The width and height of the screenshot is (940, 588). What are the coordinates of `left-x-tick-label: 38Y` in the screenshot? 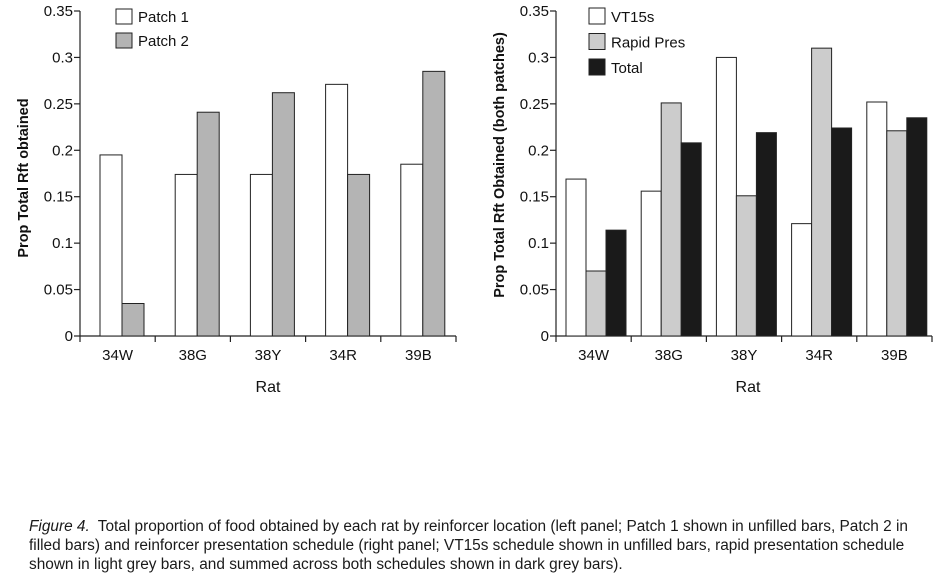 It's located at (268, 355).